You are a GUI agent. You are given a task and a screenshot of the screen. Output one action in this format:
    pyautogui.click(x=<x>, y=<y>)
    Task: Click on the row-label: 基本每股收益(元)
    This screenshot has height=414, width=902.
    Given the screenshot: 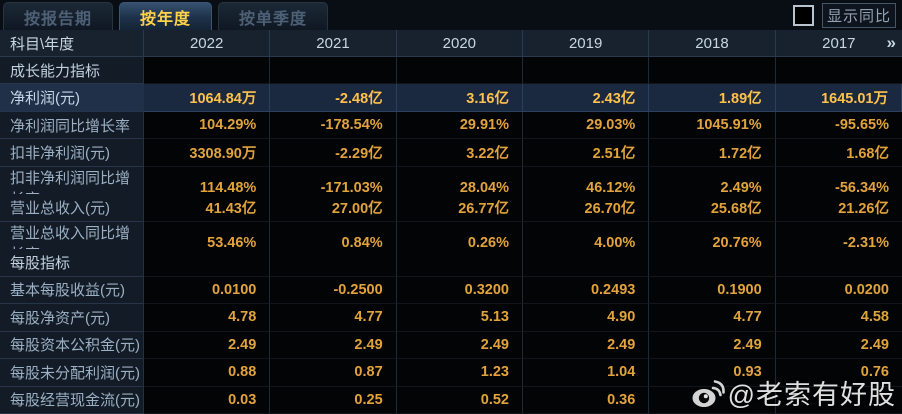 What is the action you would take?
    pyautogui.click(x=72, y=290)
    